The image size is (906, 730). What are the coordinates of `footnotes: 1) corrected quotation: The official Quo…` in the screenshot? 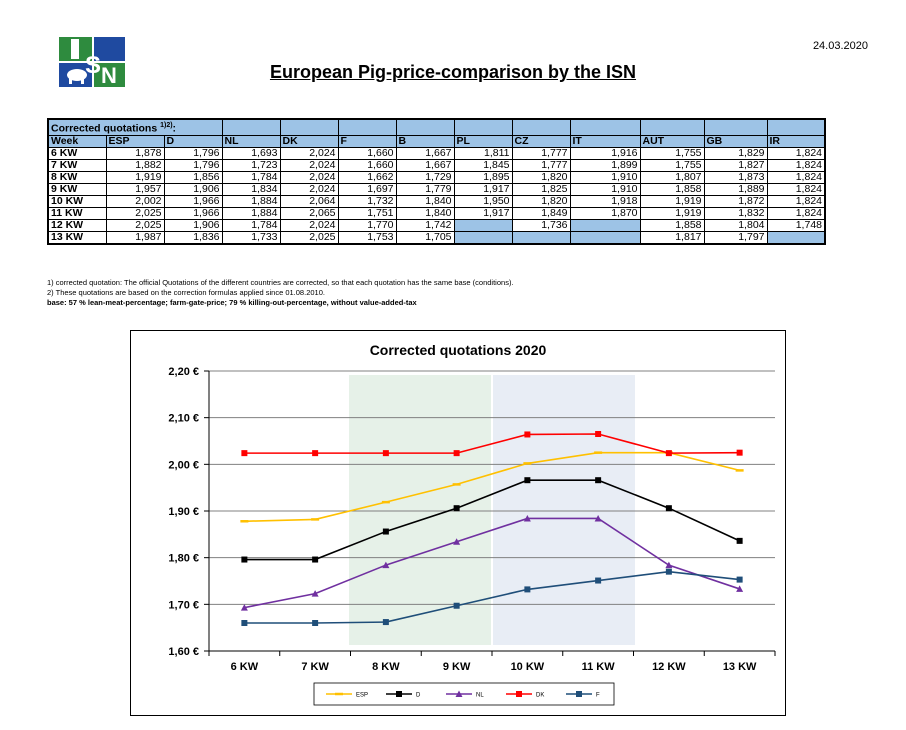 It's located at (280, 293).